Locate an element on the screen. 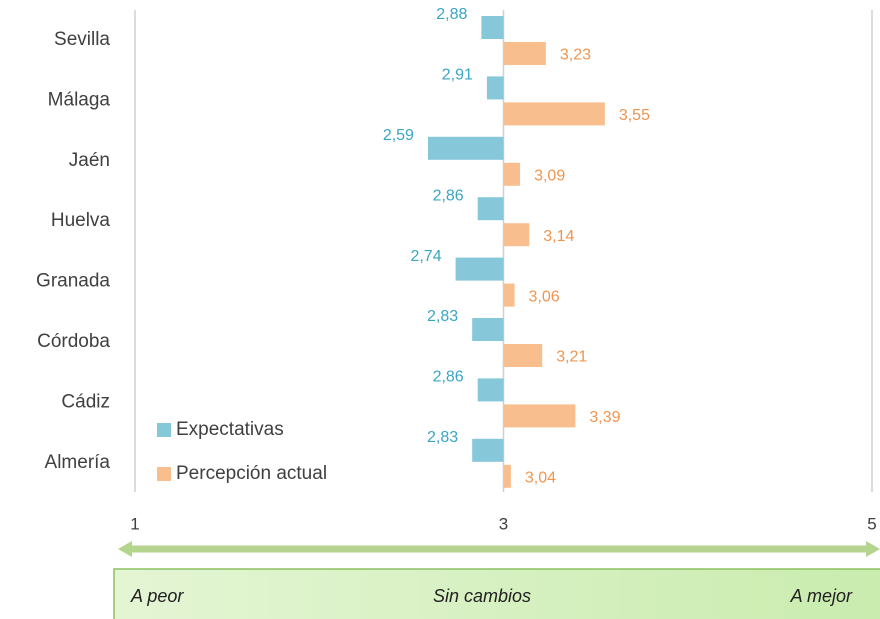 The width and height of the screenshot is (880, 619). data-label: 3,14 is located at coordinates (558, 236).